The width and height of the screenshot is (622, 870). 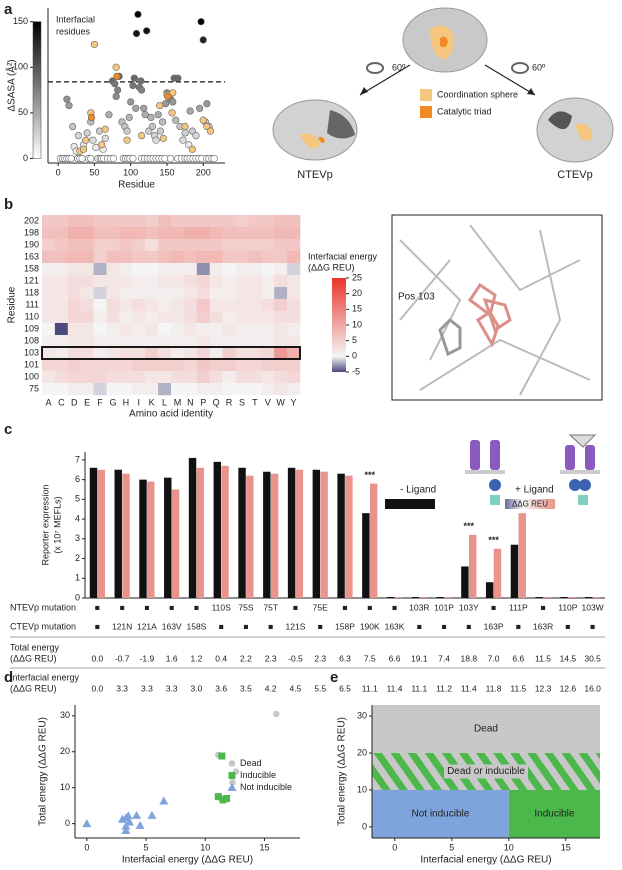 I want to click on legend-marker, so click(x=232, y=787).